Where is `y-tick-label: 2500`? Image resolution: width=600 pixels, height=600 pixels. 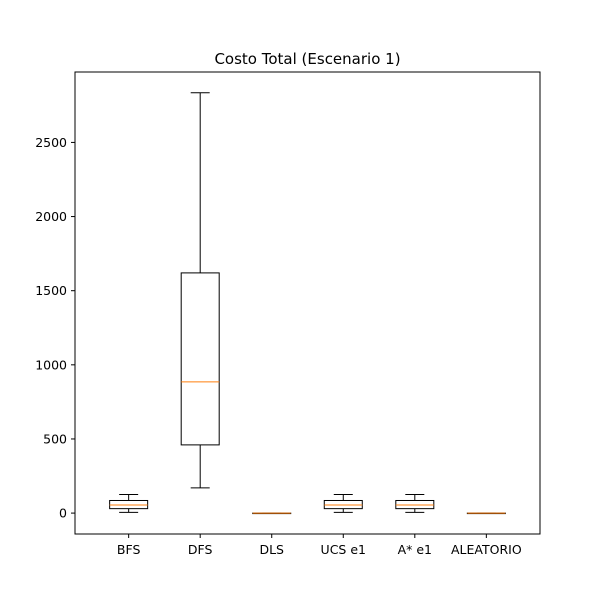
y-tick-label: 2500 is located at coordinates (51, 142).